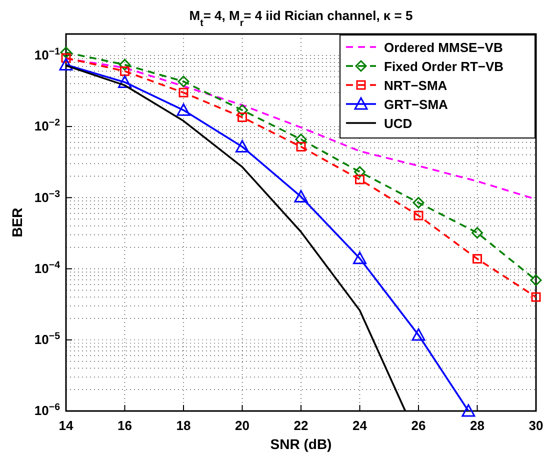 The width and height of the screenshot is (547, 459). I want to click on x-tick-label: 18, so click(183, 426).